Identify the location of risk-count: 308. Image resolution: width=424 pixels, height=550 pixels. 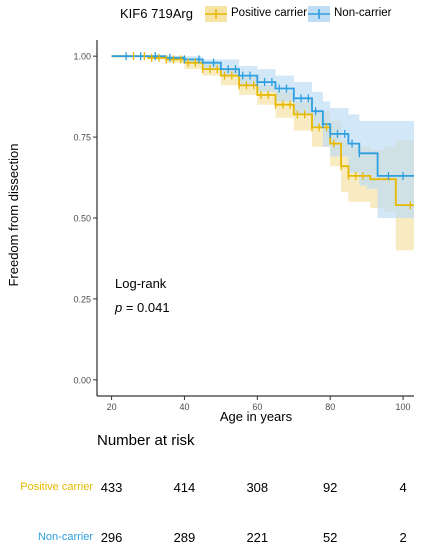
(257, 487).